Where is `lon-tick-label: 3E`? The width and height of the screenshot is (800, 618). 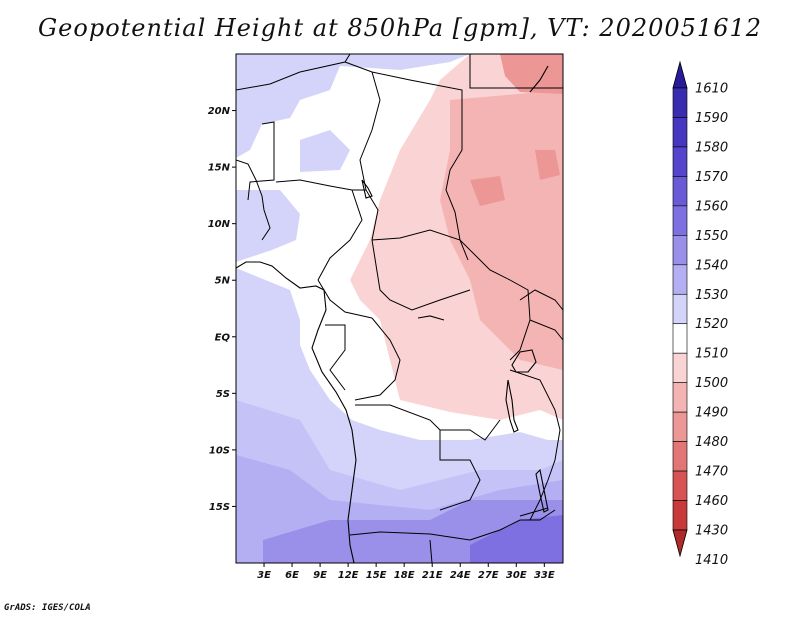
lon-tick-label: 3E is located at coordinates (264, 575).